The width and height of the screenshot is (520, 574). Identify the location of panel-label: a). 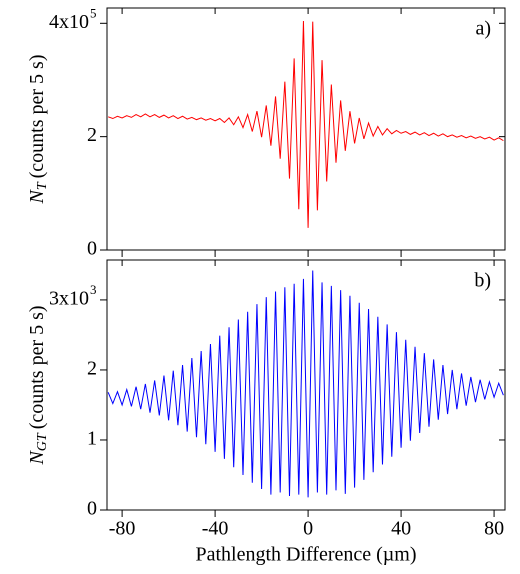
(483, 29).